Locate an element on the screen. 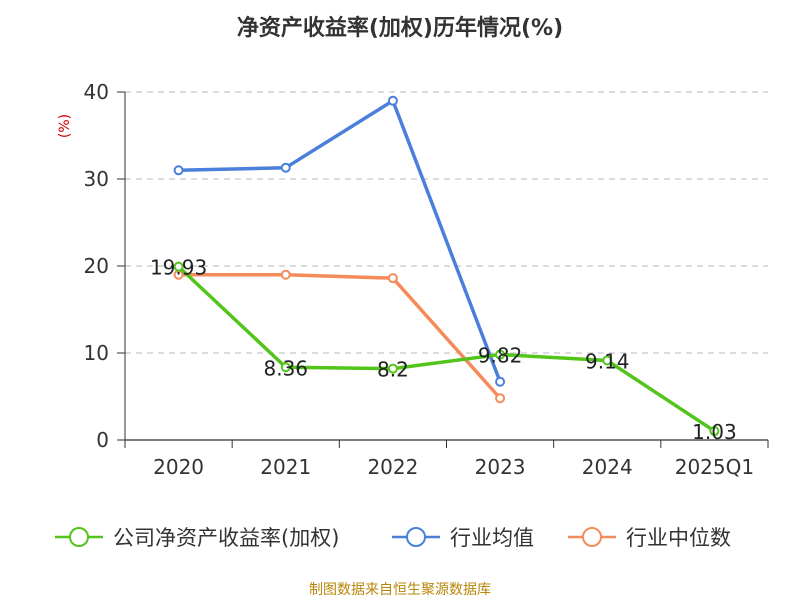 Image resolution: width=800 pixels, height=600 pixels. y-axis-label: (%) is located at coordinates (65, 126).